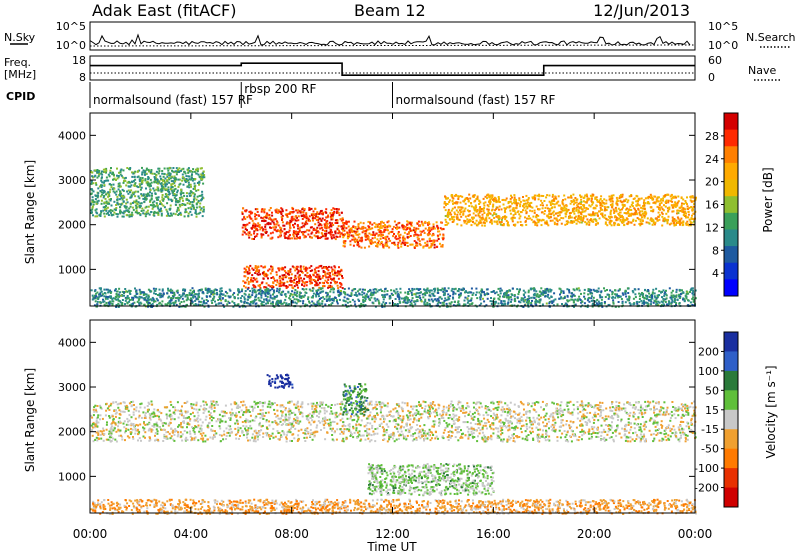 The image size is (800, 558). What do you see at coordinates (71, 26) in the screenshot?
I see `noise-left-tick-top: 10^5` at bounding box center [71, 26].